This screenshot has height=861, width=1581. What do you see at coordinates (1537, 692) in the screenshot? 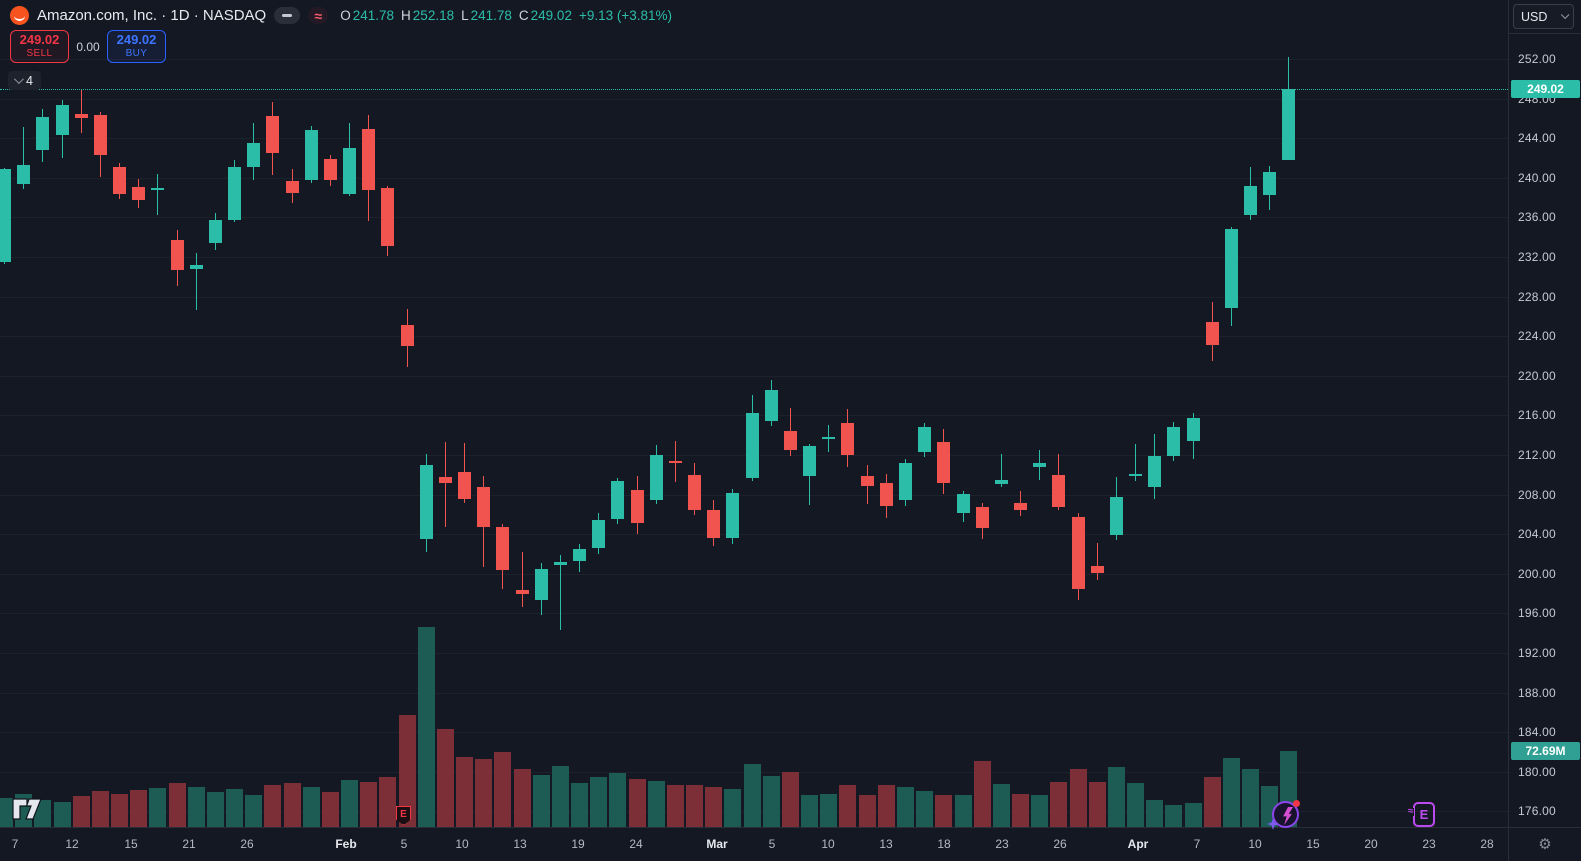
I see `price-tick-label: 188.00` at bounding box center [1537, 692].